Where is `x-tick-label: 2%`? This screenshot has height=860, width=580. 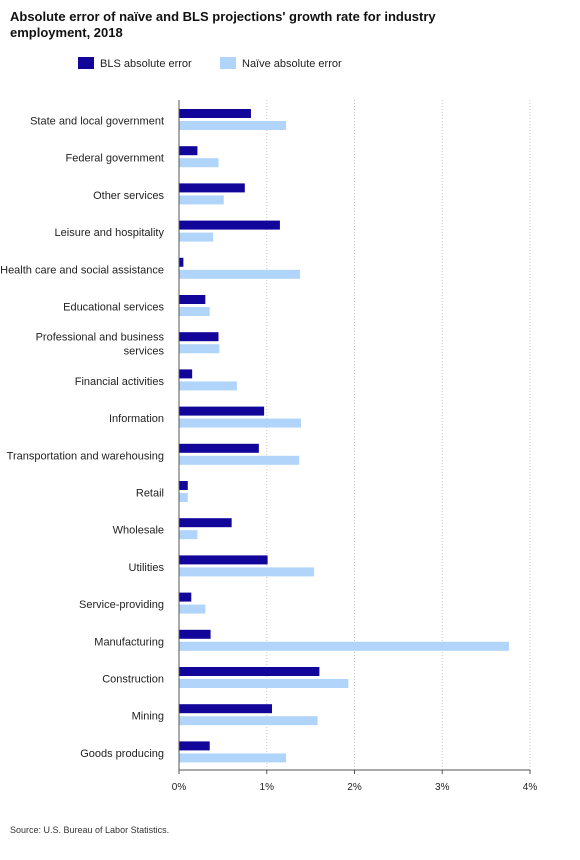 x-tick-label: 2% is located at coordinates (354, 787).